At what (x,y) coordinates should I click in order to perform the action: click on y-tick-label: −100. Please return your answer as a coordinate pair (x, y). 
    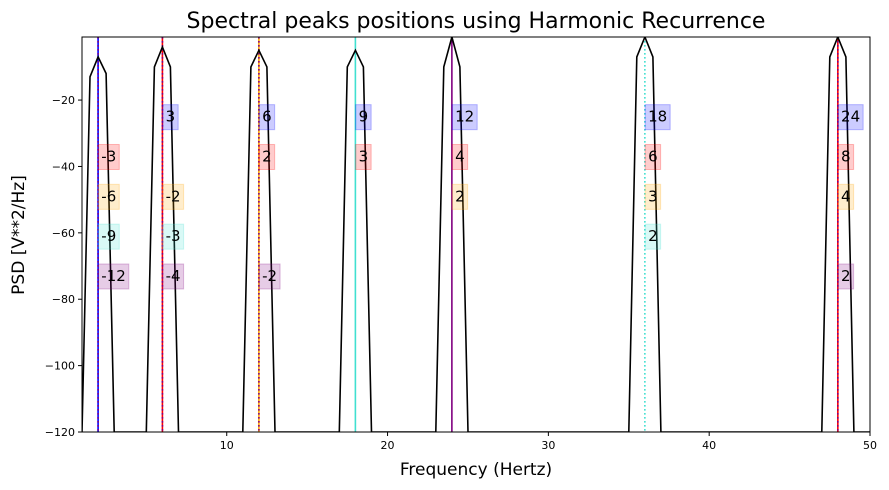
    Looking at the image, I should click on (60, 366).